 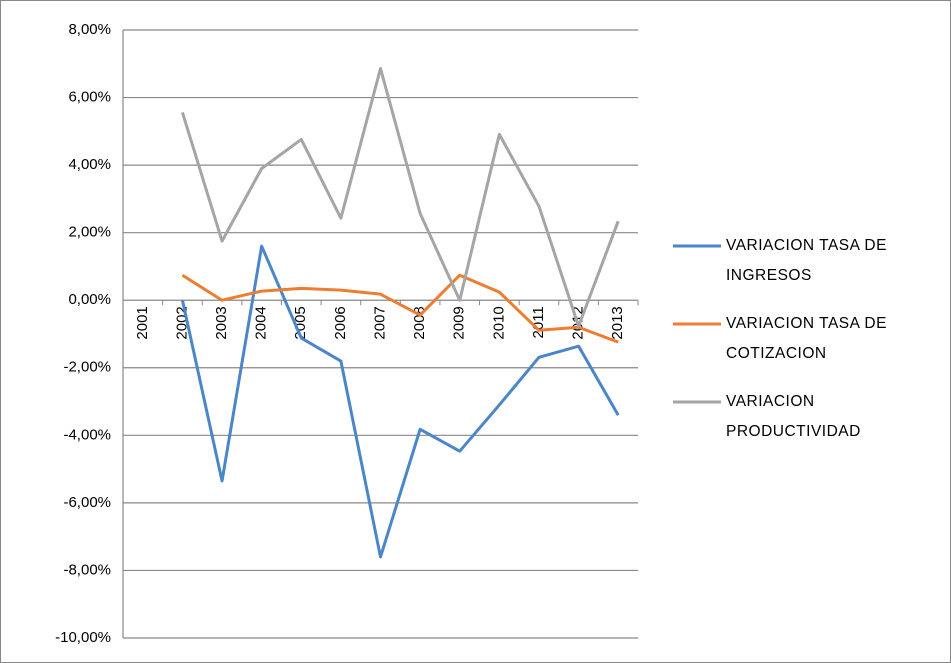 I want to click on series-line, so click(x=400, y=308).